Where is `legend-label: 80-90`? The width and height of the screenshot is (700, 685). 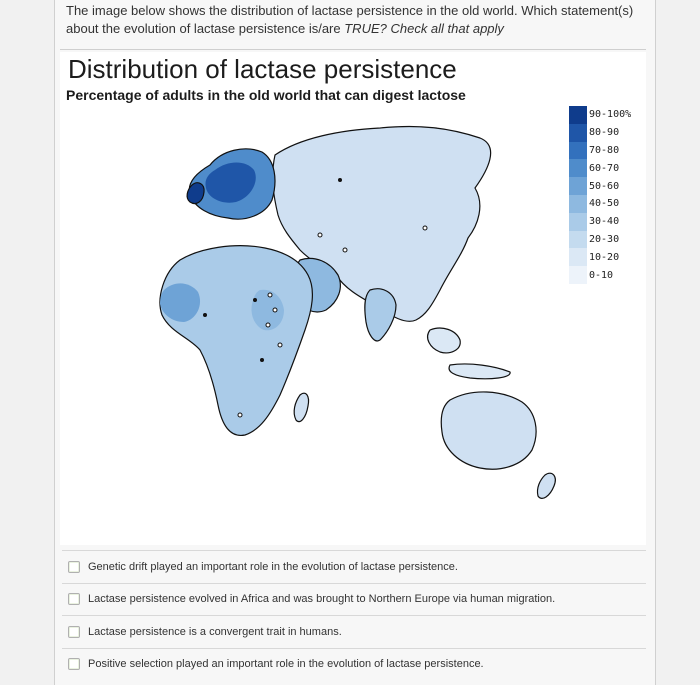 legend-label: 80-90 is located at coordinates (604, 133).